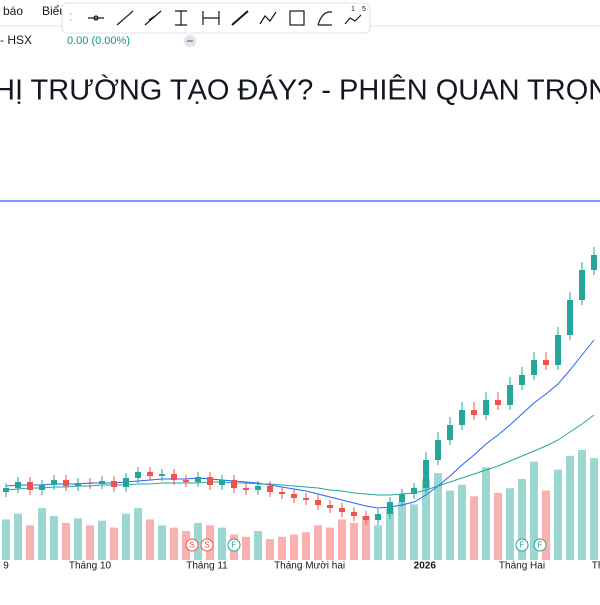 This screenshot has width=600, height=605. Describe the element at coordinates (300, 455) in the screenshot. I see `moving-average` at that location.